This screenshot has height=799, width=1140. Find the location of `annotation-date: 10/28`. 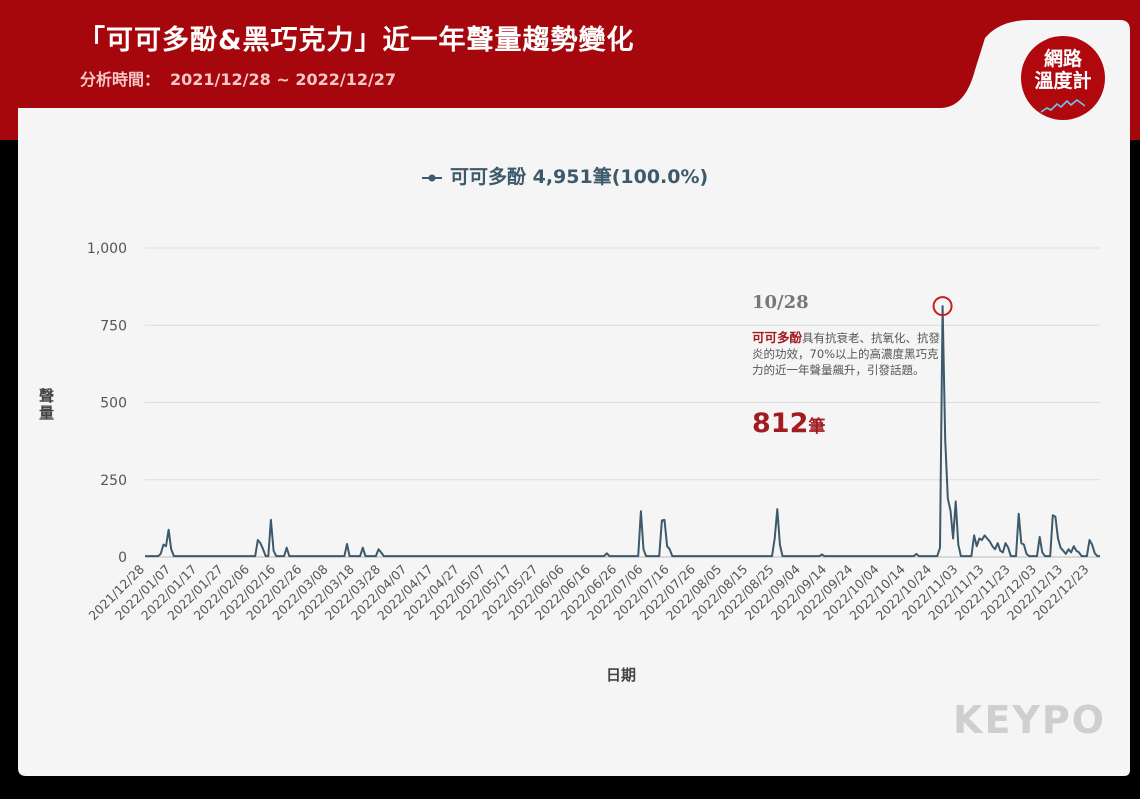

annotation-date: 10/28 is located at coordinates (780, 302).